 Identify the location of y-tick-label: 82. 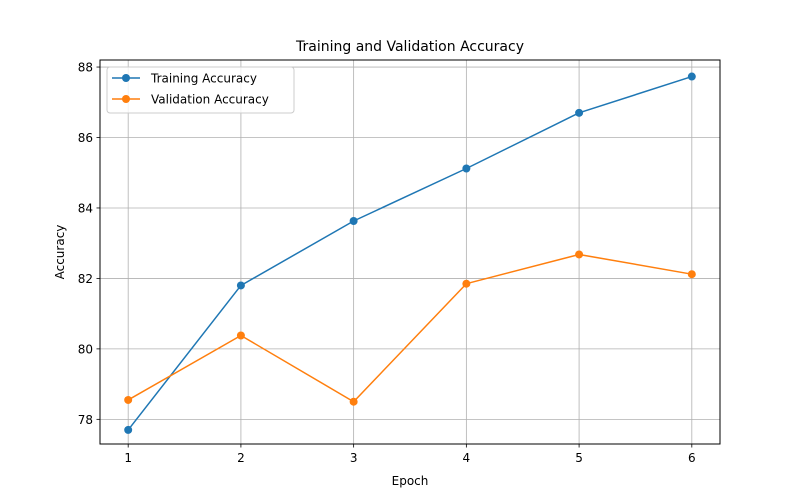
(85, 279).